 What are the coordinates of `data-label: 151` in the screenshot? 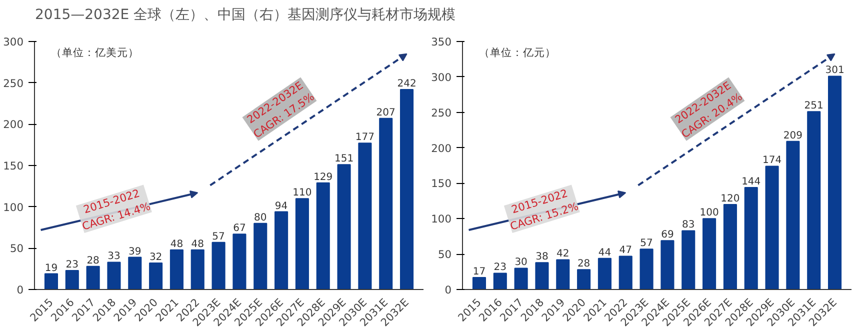 It's located at (344, 159).